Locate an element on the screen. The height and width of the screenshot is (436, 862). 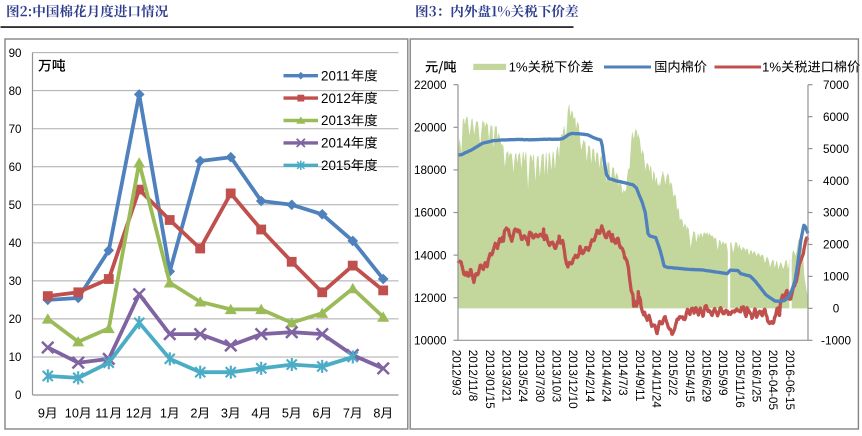
svg-text: 2015 is located at coordinates (336, 165).